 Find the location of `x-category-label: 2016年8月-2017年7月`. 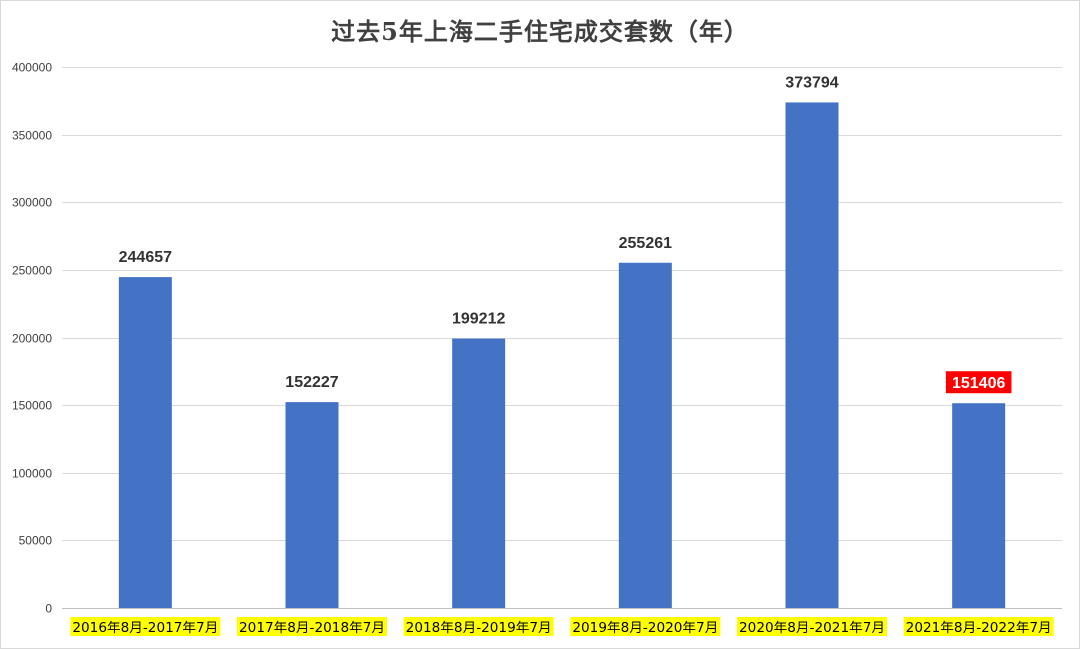

x-category-label: 2016年8月-2017年7月 is located at coordinates (145, 628).